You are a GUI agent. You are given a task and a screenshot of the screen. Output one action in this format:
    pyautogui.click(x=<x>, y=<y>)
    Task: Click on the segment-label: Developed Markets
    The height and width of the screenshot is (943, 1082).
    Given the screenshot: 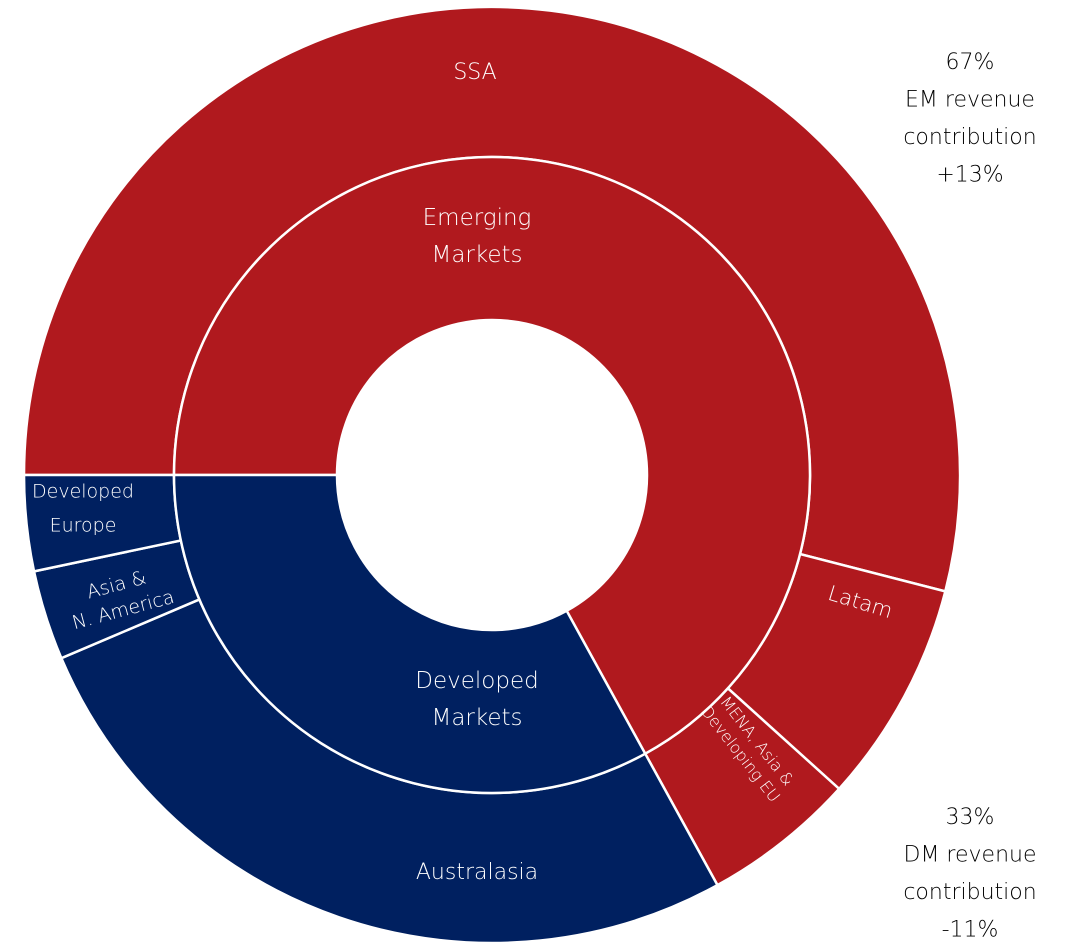 What is the action you would take?
    pyautogui.click(x=476, y=699)
    